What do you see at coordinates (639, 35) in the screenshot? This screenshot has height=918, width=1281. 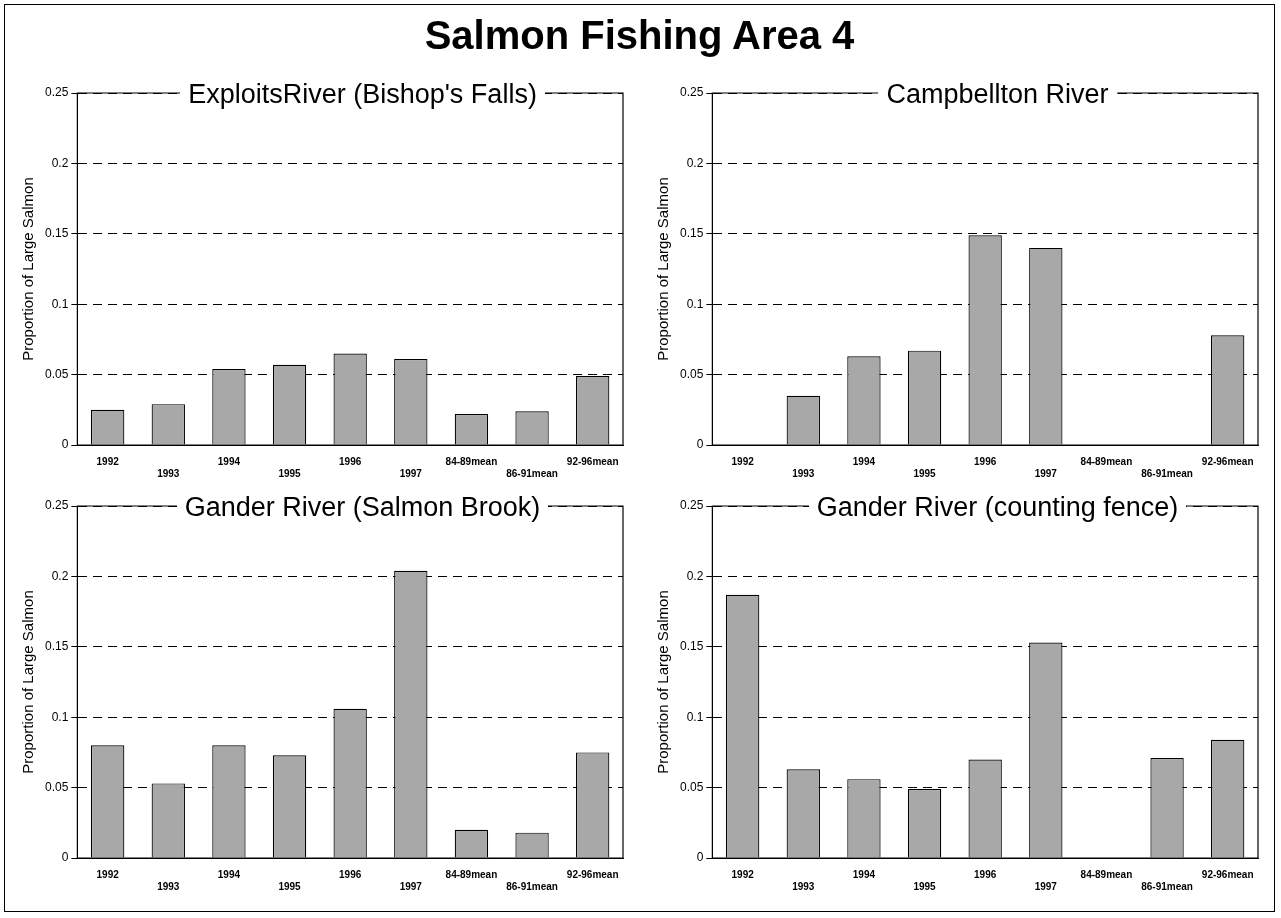 I see `text: Salmon Fishing Area 4` at bounding box center [639, 35].